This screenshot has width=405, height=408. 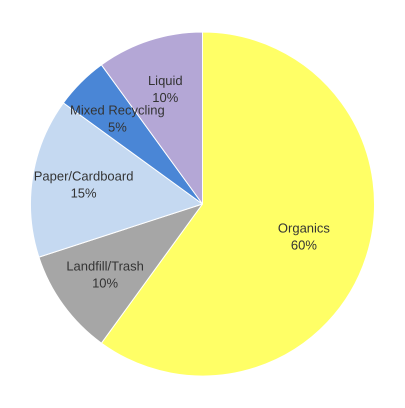 What do you see at coordinates (165, 80) in the screenshot?
I see `slice-label: Liquid` at bounding box center [165, 80].